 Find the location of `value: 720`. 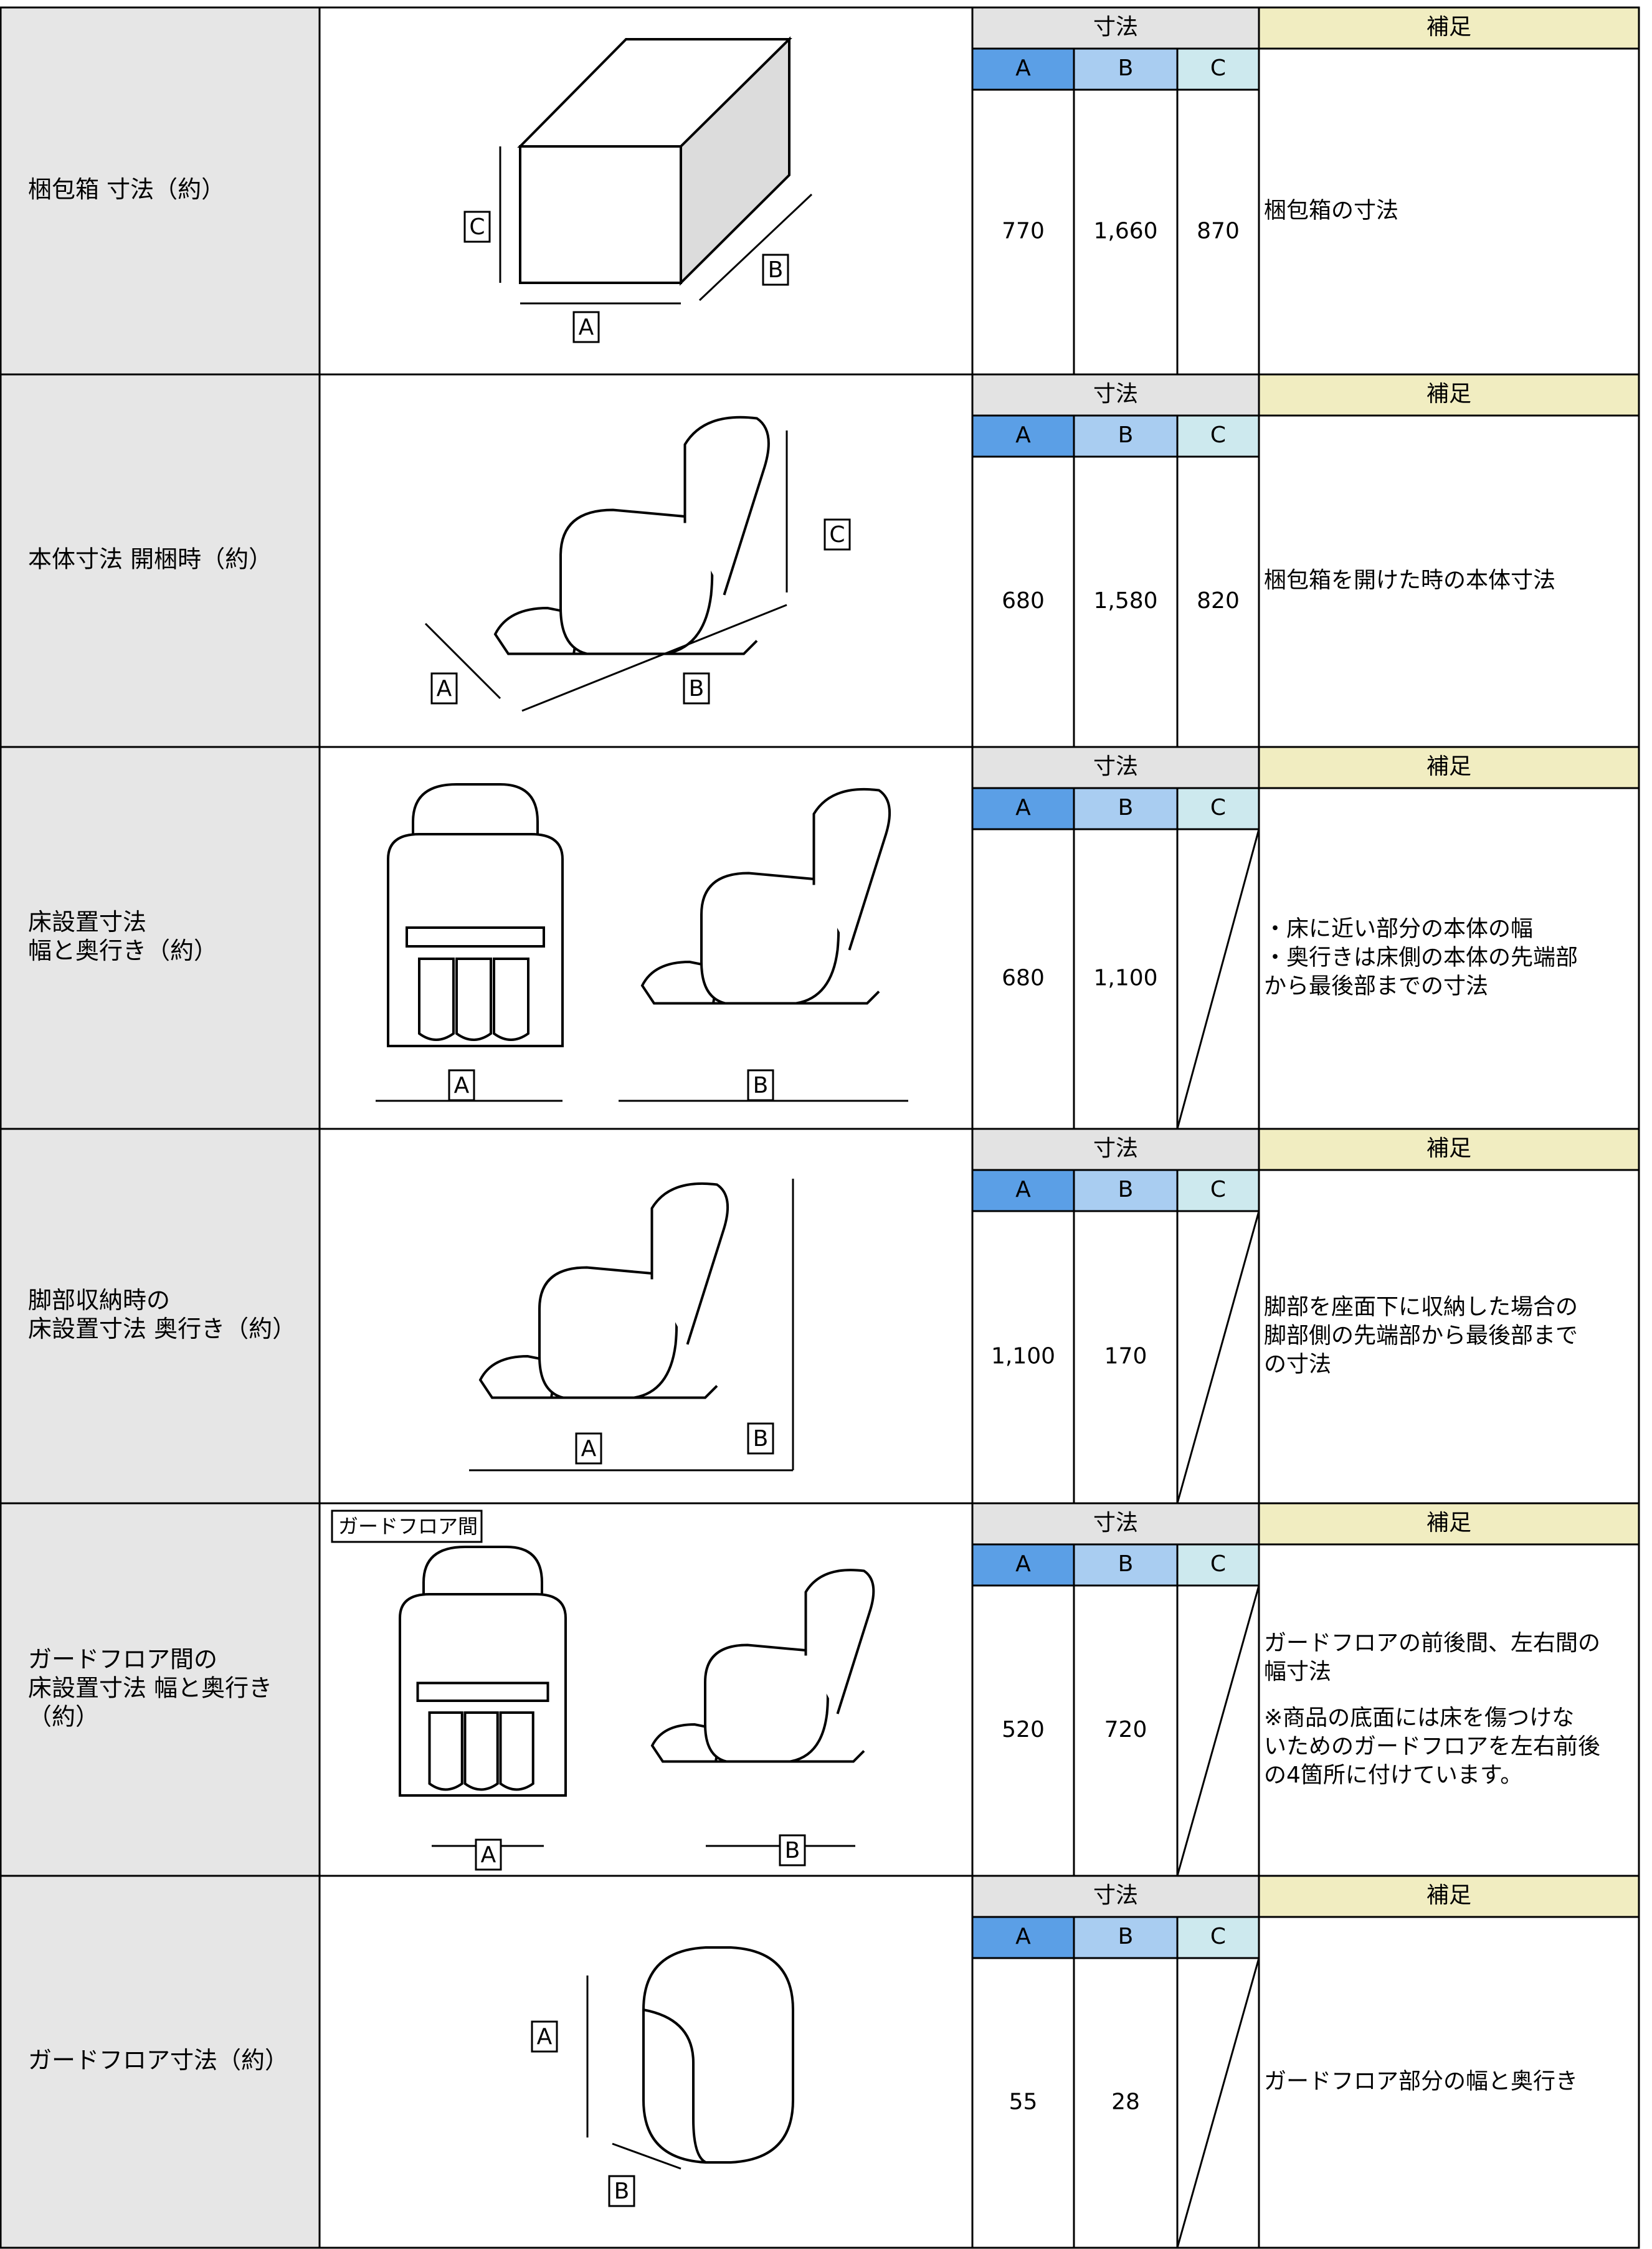

value: 720 is located at coordinates (1125, 1730).